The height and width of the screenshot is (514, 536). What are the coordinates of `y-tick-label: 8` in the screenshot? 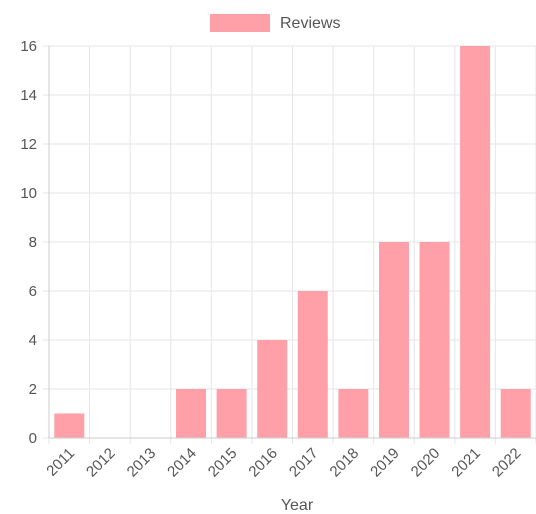 It's located at (33, 242).